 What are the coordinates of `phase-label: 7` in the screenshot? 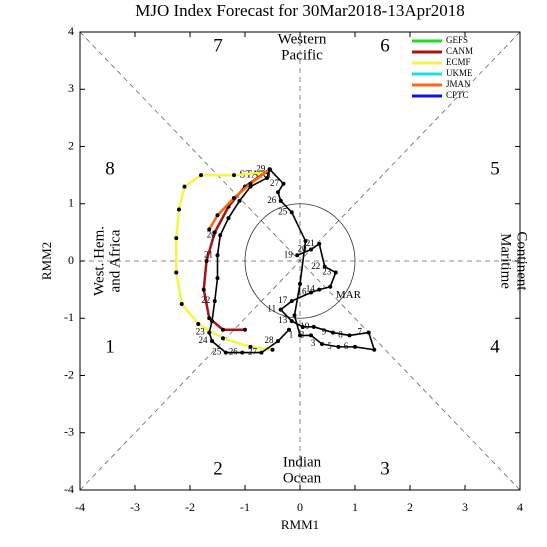 It's located at (218, 45).